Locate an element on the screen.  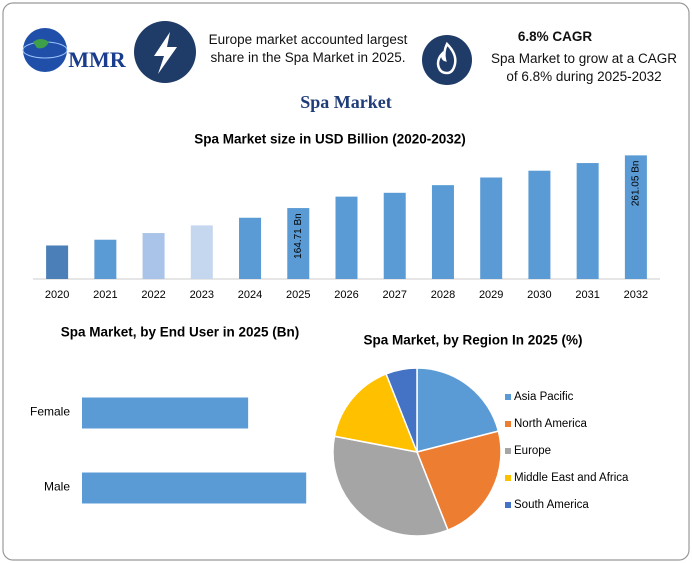
y-tick-label: Female is located at coordinates (50, 412).